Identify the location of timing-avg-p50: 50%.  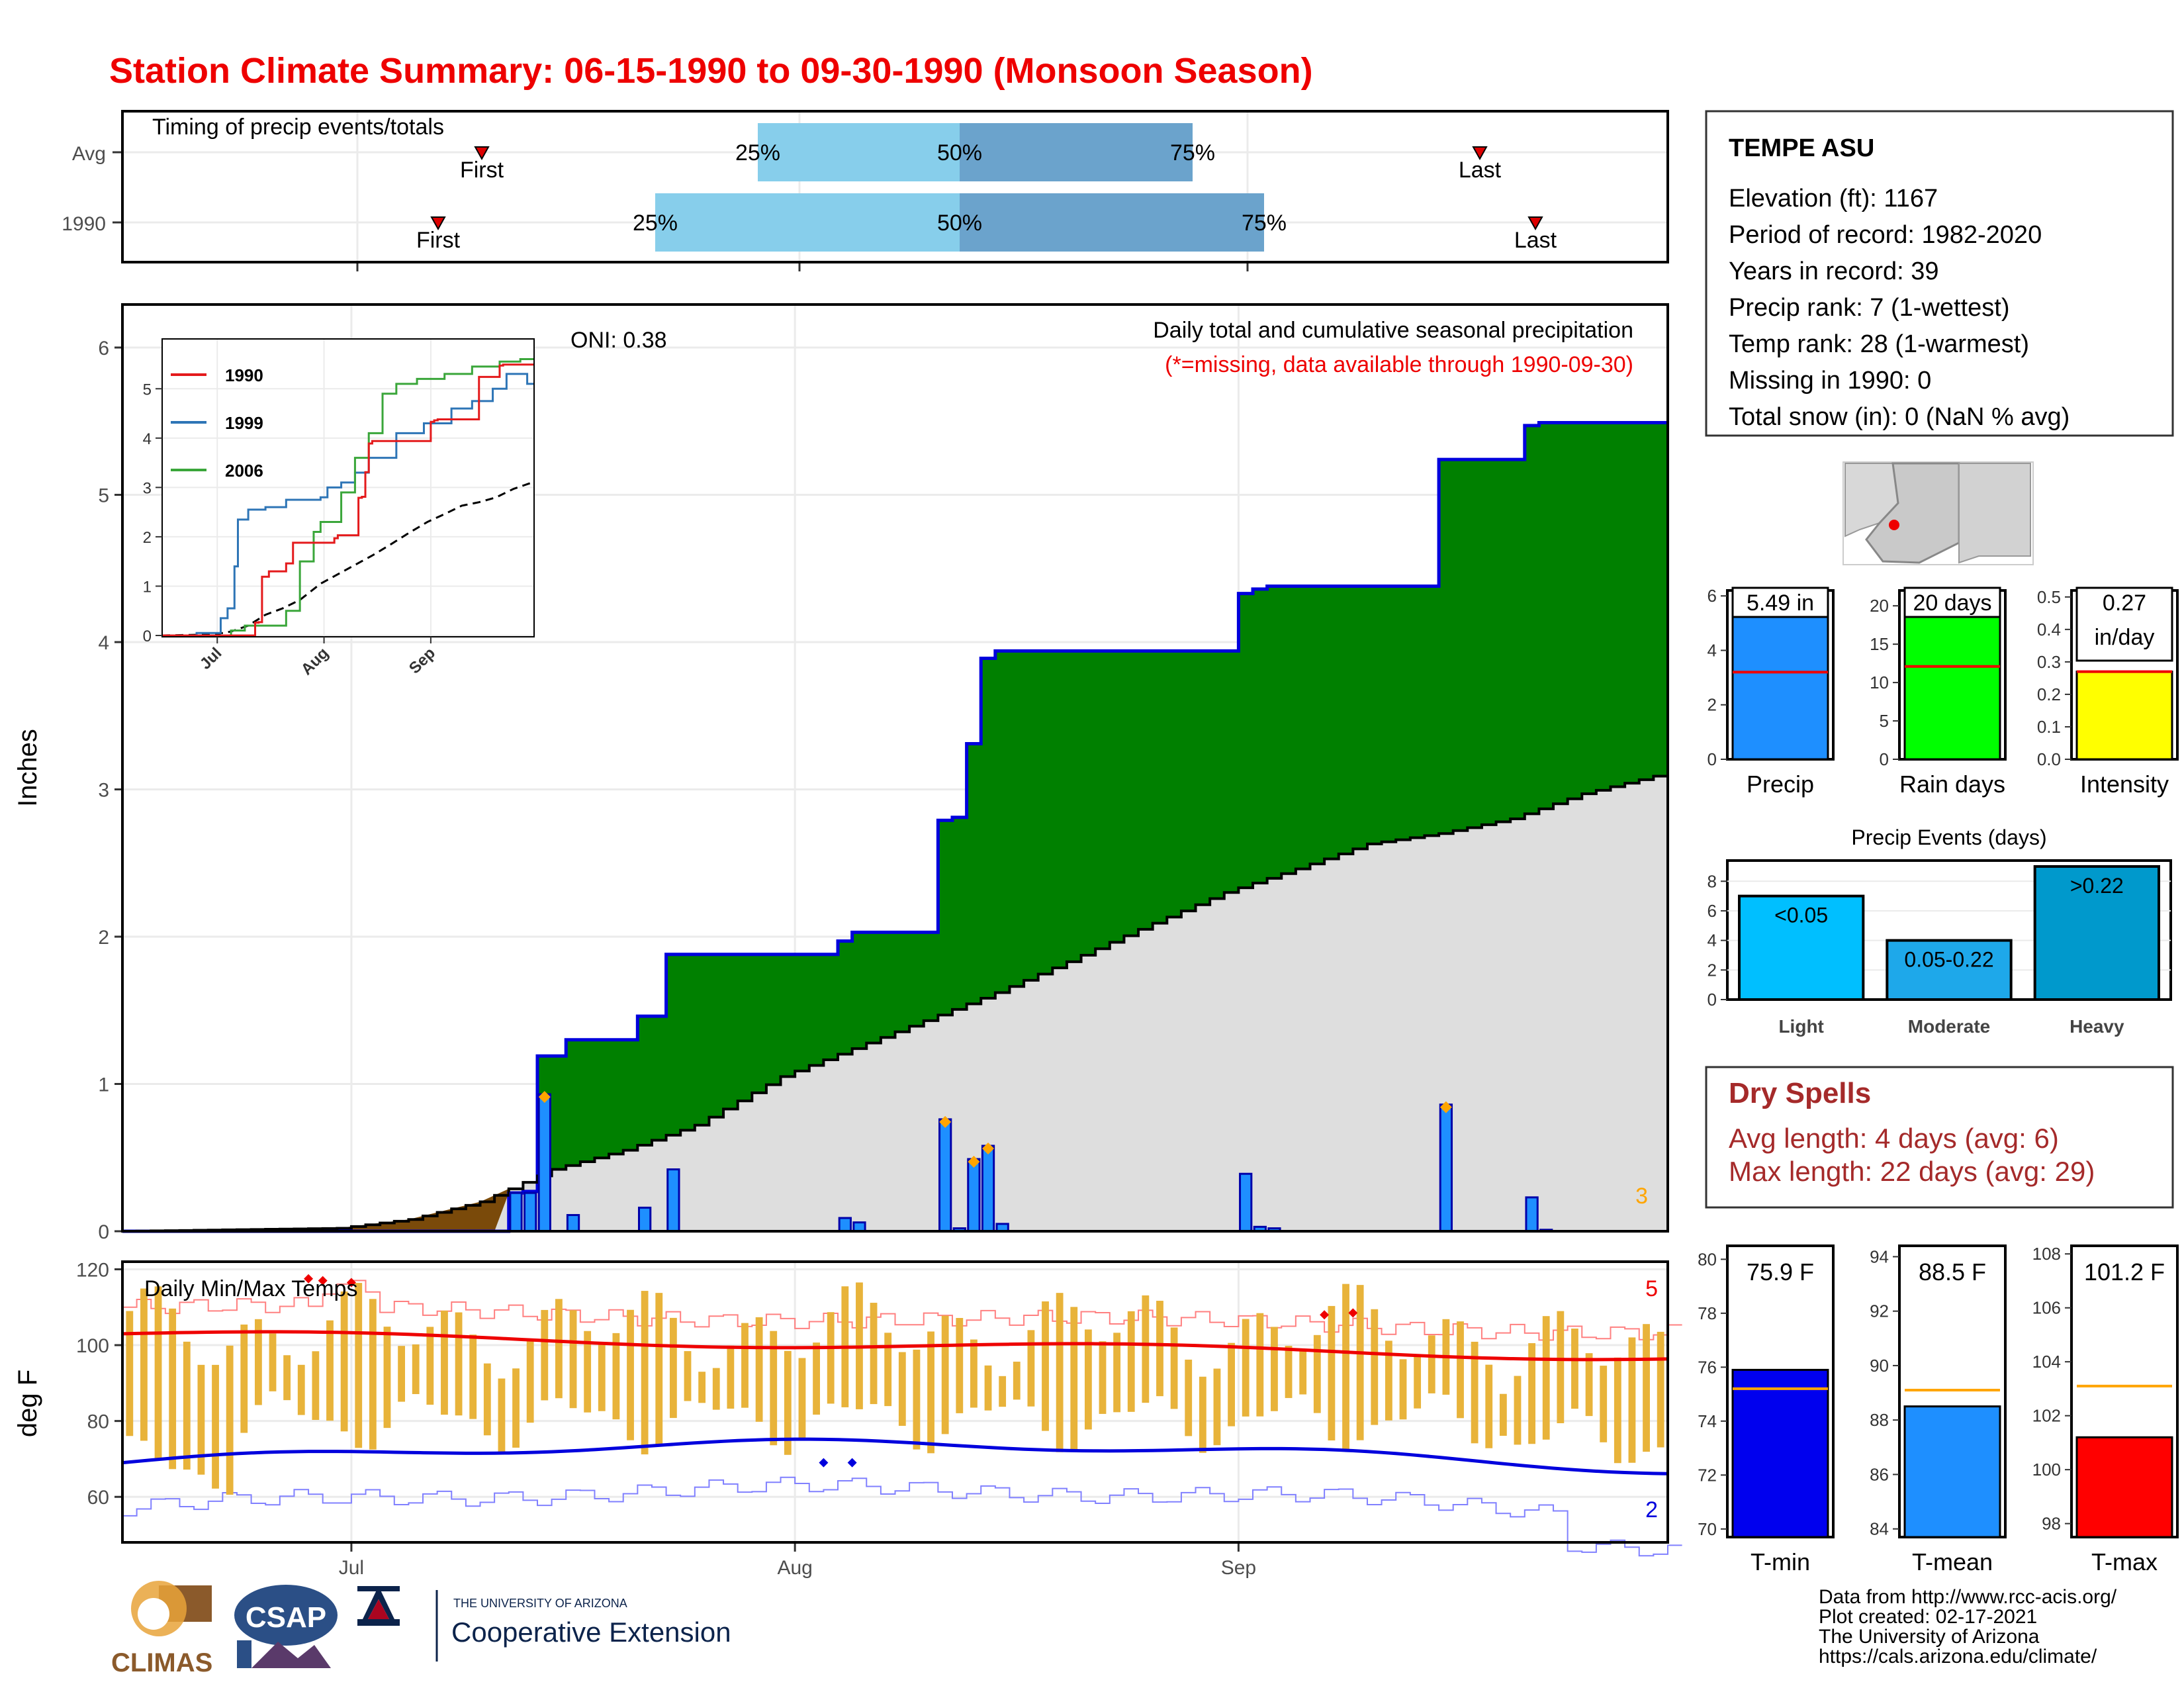
(960, 152).